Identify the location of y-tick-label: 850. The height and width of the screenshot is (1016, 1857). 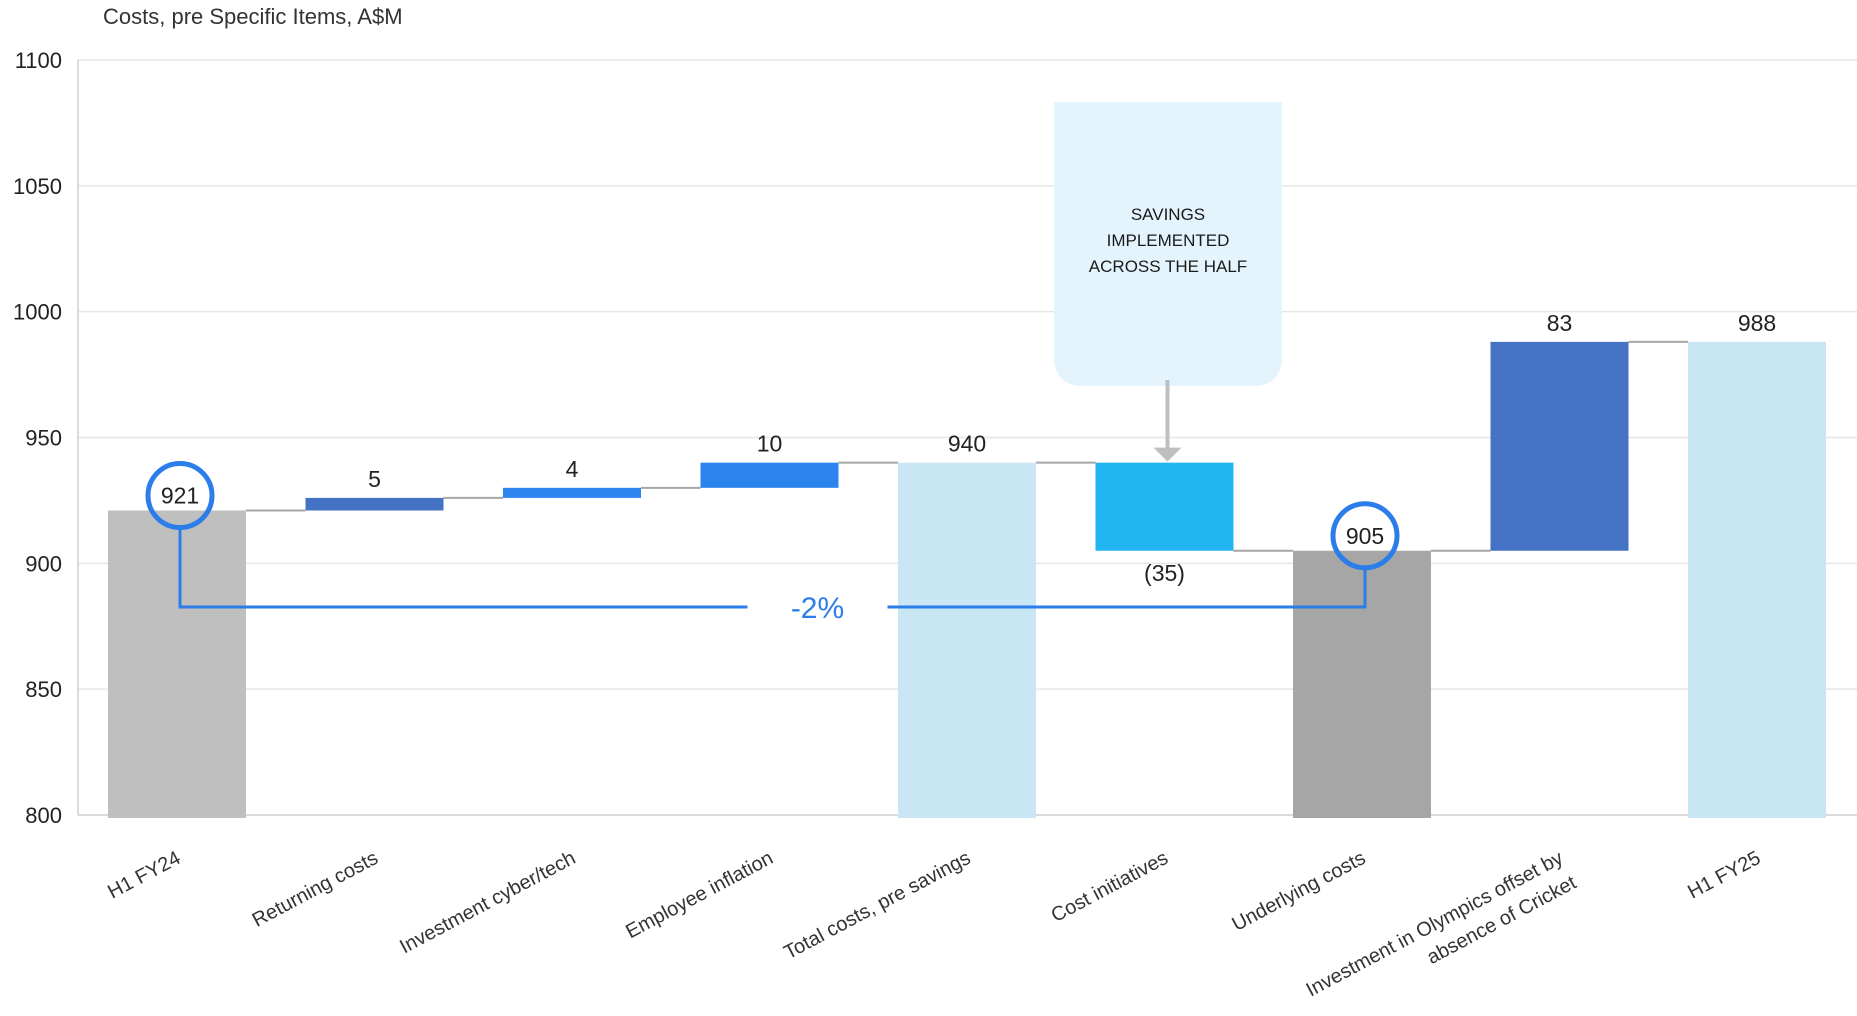
(43, 689).